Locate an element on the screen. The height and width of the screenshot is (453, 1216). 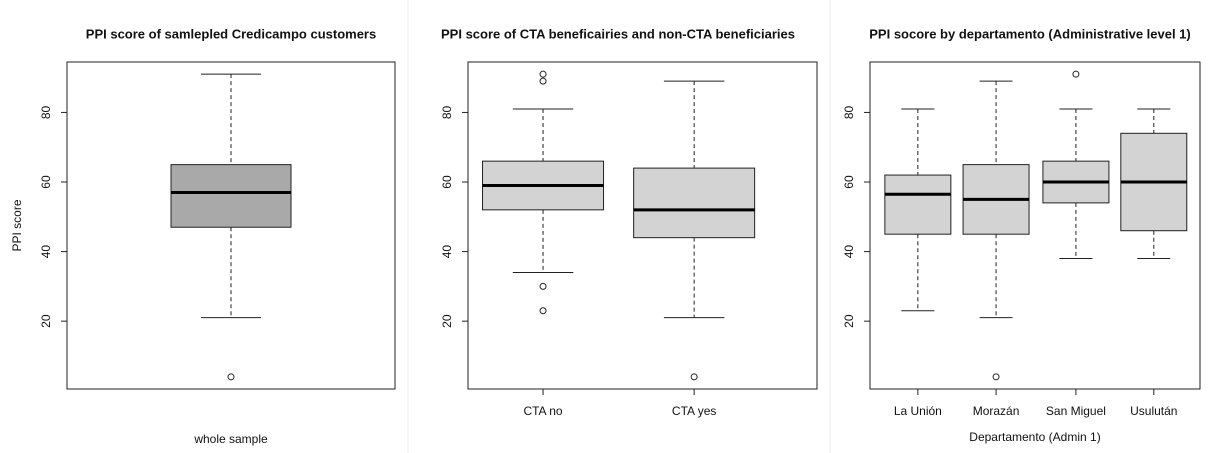
x-axis-label: whole sample is located at coordinates (230, 439).